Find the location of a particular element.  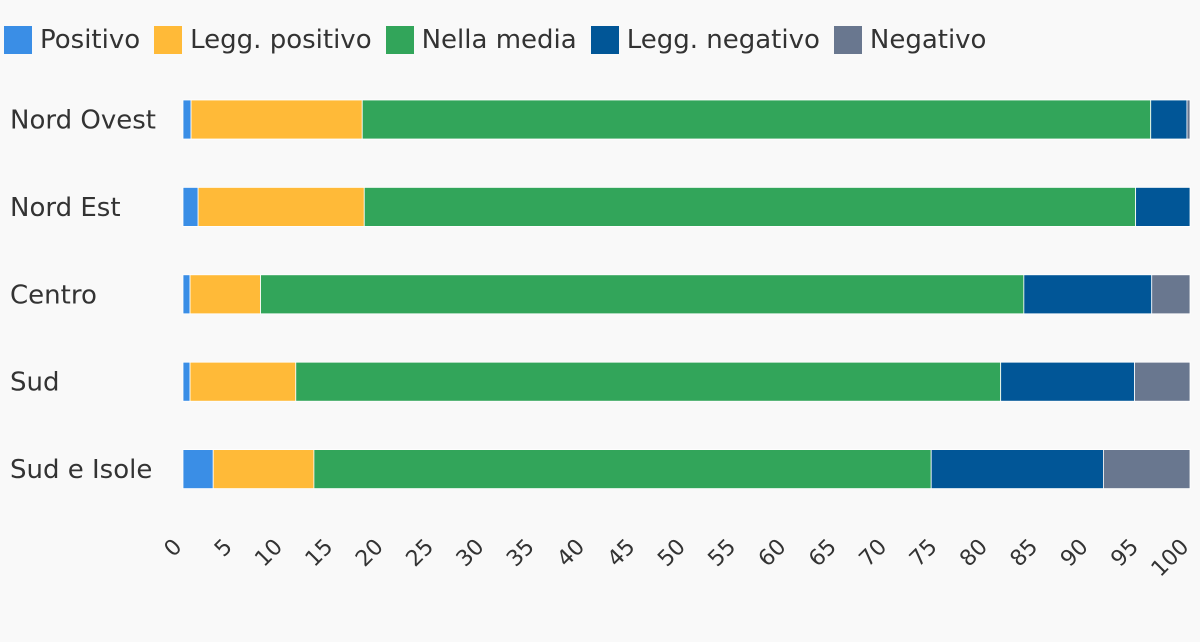

x-tick-label: 40 is located at coordinates (571, 553).